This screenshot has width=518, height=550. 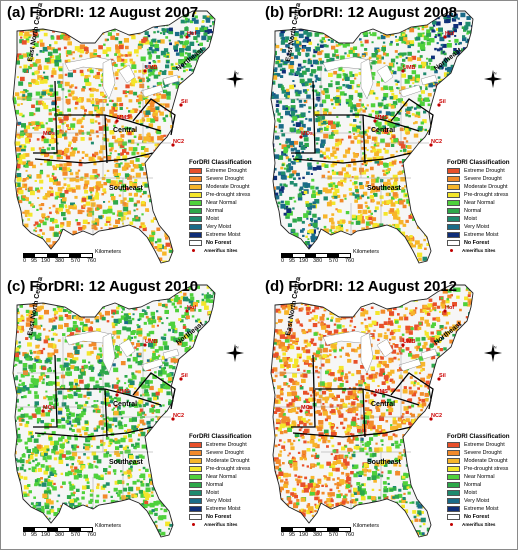 I want to click on legend-label: Normal, so click(x=215, y=485).